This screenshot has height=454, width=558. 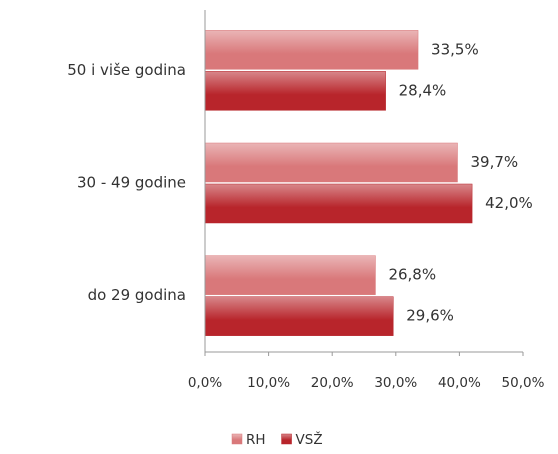 What do you see at coordinates (205, 383) in the screenshot?
I see `x-tick-label: 0,0%` at bounding box center [205, 383].